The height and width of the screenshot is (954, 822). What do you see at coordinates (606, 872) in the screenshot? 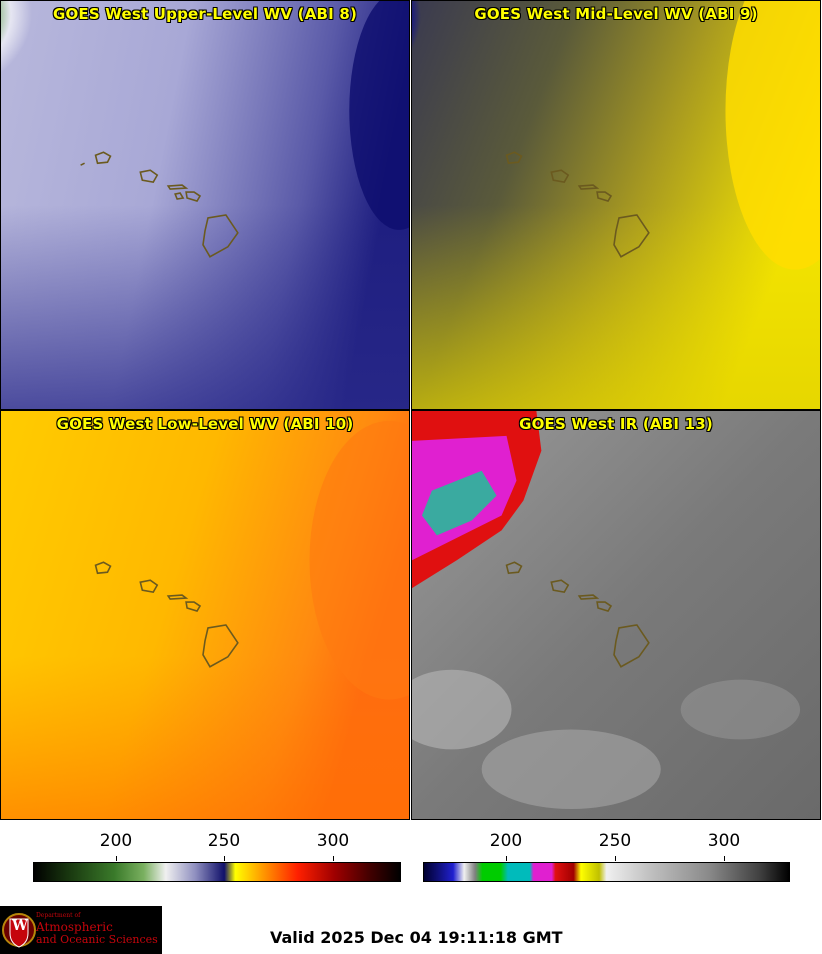
I see `ir-colorbar` at bounding box center [606, 872].